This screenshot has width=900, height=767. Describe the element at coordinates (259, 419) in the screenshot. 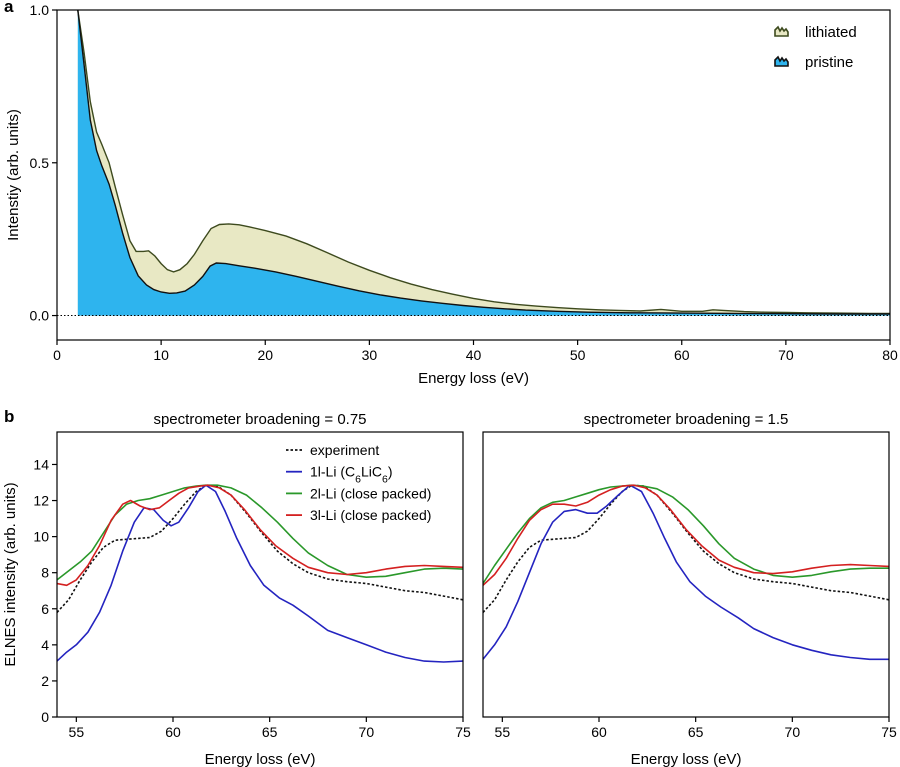

I see `chart-title: spectrometer broadening = 0.75` at that location.